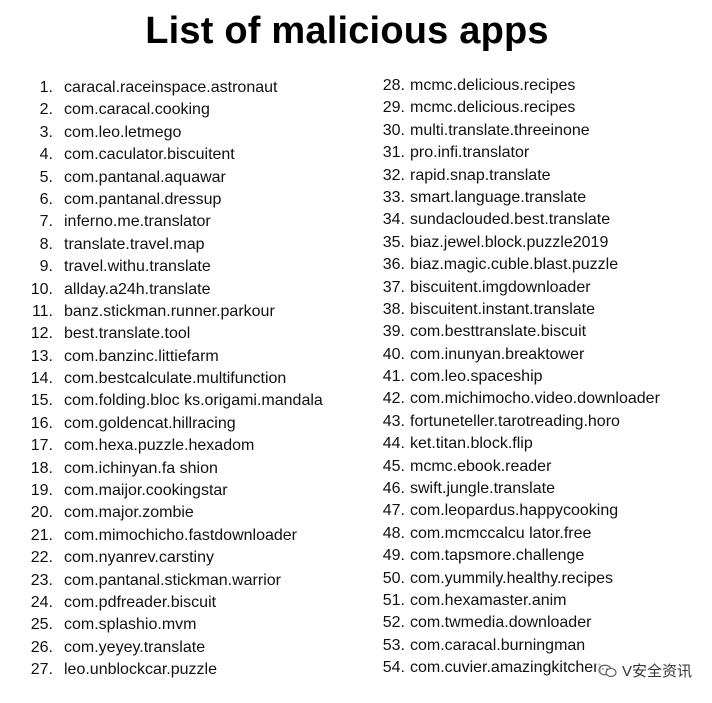  What do you see at coordinates (500, 287) in the screenshot?
I see `app-package-name: biscuitent.imgdownloader` at bounding box center [500, 287].